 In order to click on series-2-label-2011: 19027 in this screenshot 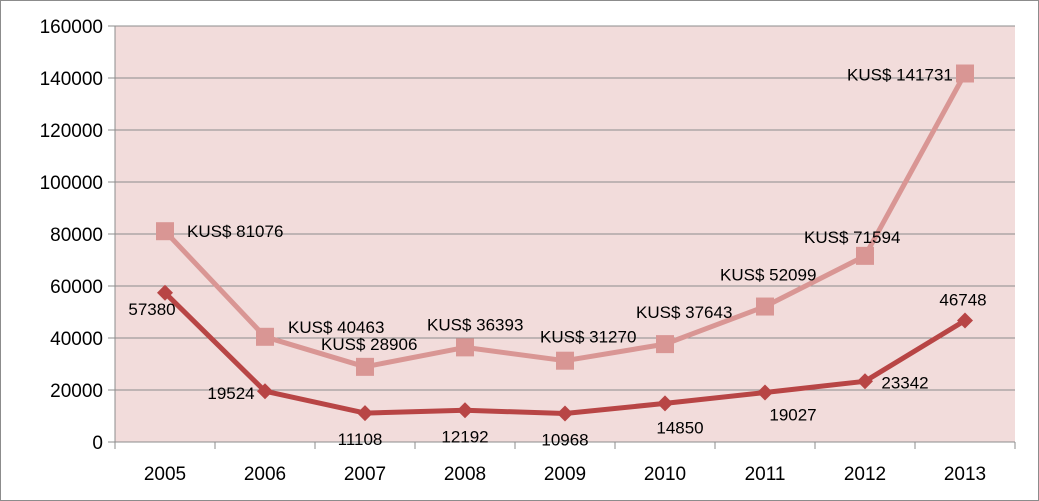, I will do `click(792, 415)`.